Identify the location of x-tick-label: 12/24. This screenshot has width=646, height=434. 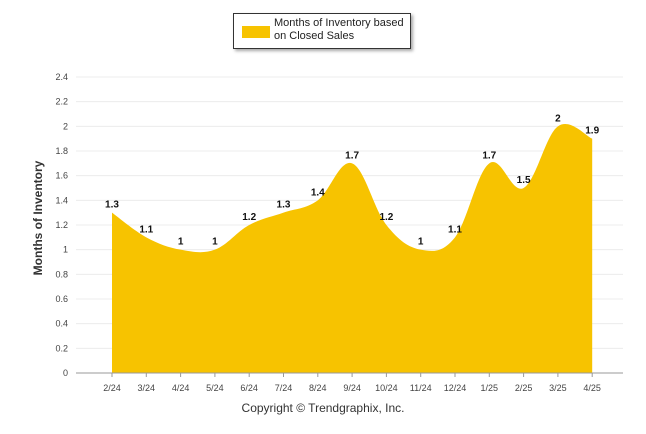
(455, 388).